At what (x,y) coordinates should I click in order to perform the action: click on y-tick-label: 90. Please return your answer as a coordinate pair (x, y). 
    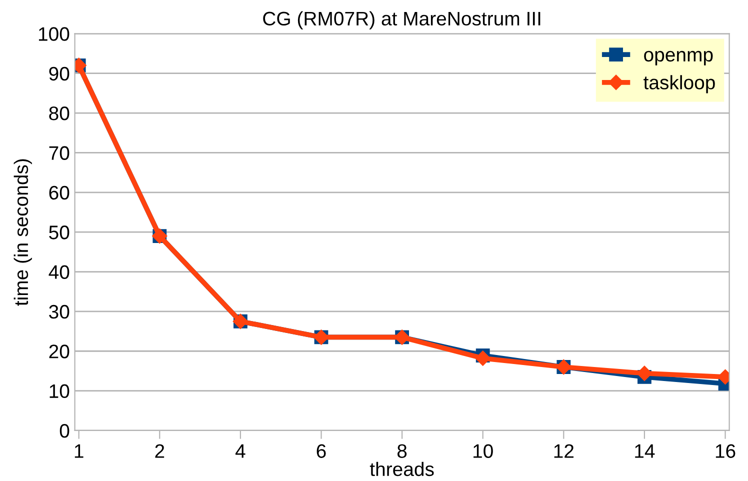
    Looking at the image, I should click on (59, 73).